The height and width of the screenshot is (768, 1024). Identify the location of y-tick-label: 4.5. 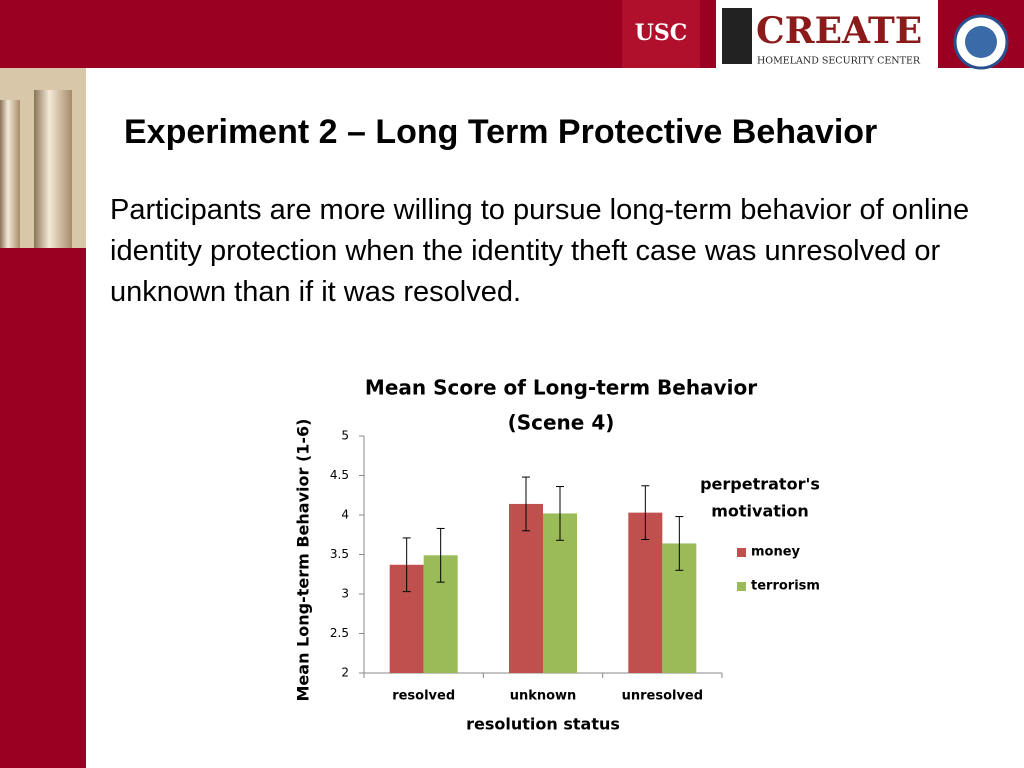
(339, 475).